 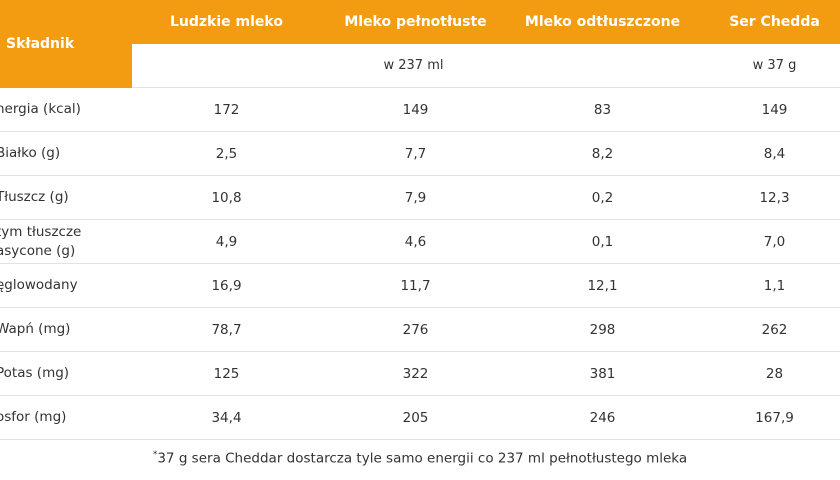 What do you see at coordinates (602, 197) in the screenshot?
I see `table-cell: 0,2` at bounding box center [602, 197].